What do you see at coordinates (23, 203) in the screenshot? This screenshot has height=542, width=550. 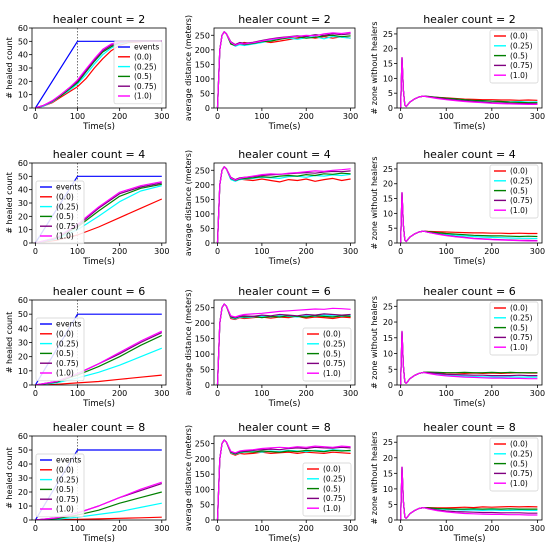 I see `y-tick-label: 30` at bounding box center [23, 203].